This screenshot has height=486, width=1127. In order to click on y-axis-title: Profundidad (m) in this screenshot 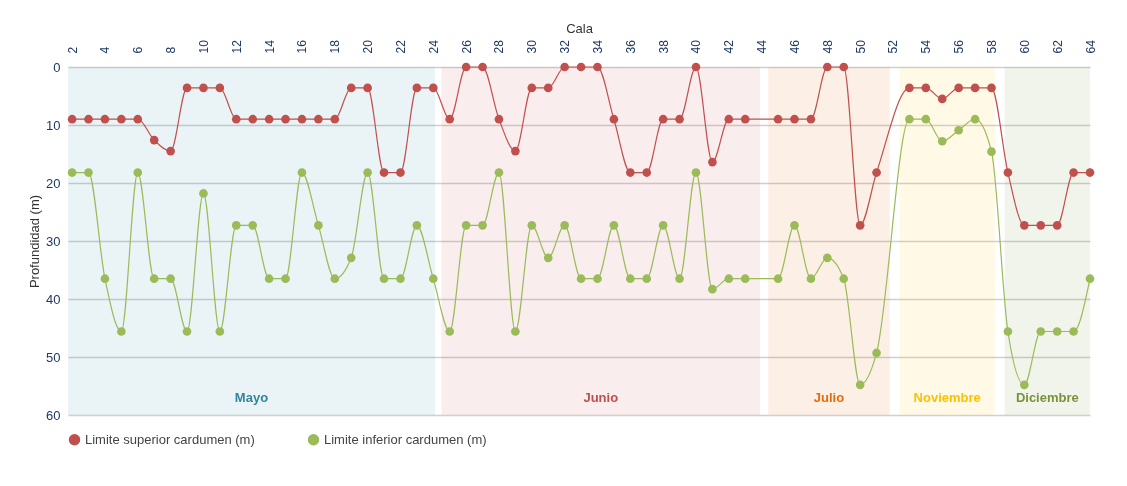, I will do `click(35, 241)`.